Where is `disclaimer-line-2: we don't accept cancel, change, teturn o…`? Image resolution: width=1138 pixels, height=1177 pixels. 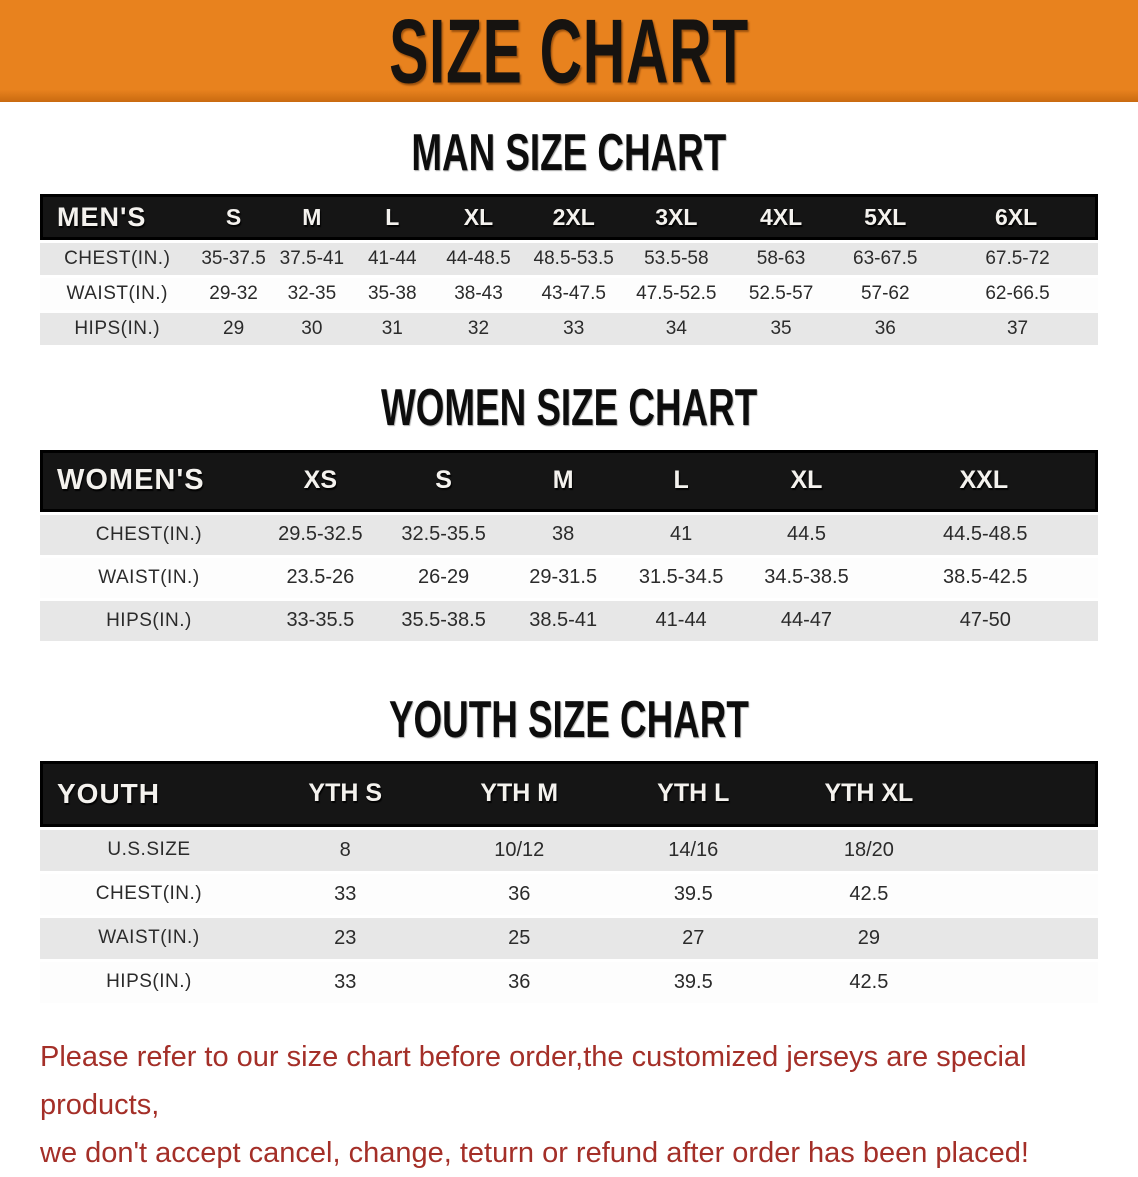 disclaimer-line-2: we don't accept cancel, change, teturn o… is located at coordinates (534, 1152).